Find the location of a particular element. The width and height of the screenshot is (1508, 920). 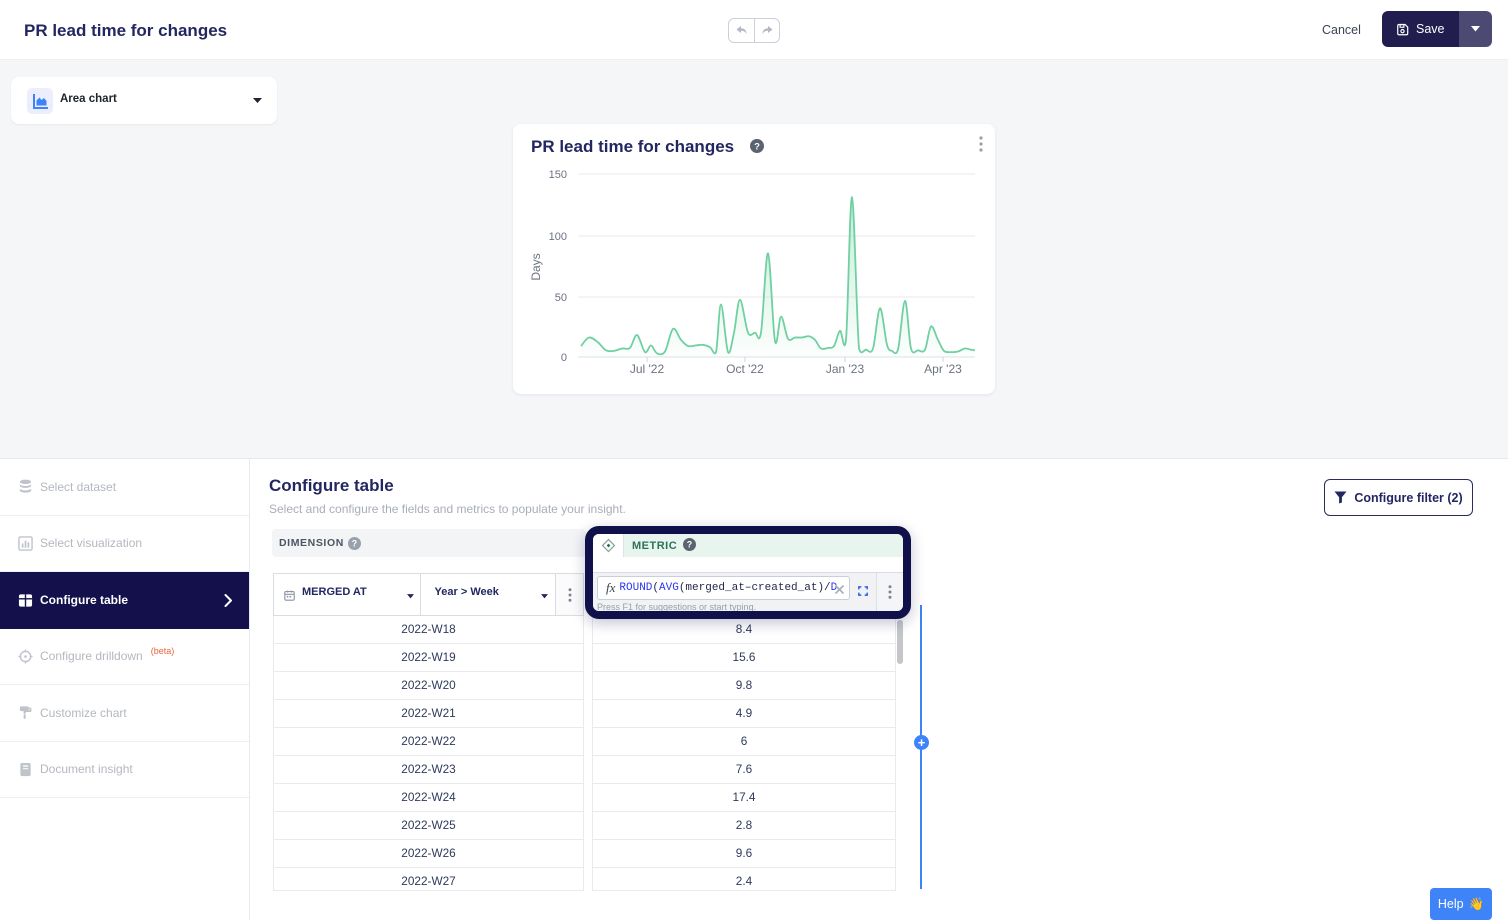

svg-text: Jul '22 is located at coordinates (647, 369).